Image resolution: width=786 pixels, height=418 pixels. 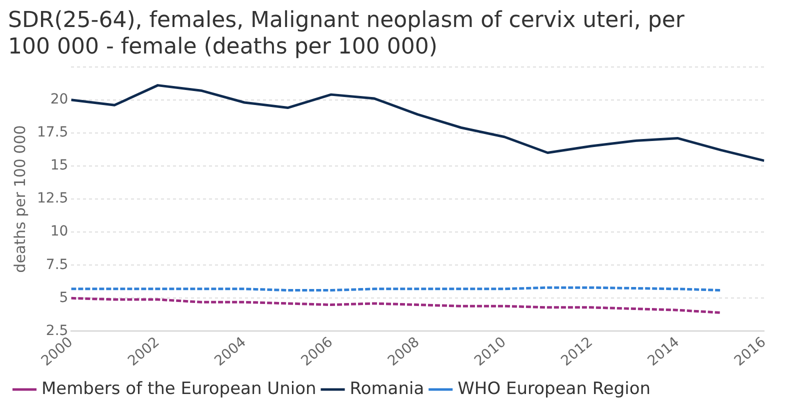 What do you see at coordinates (63, 298) in the screenshot?
I see `y-tick-label: 5` at bounding box center [63, 298].